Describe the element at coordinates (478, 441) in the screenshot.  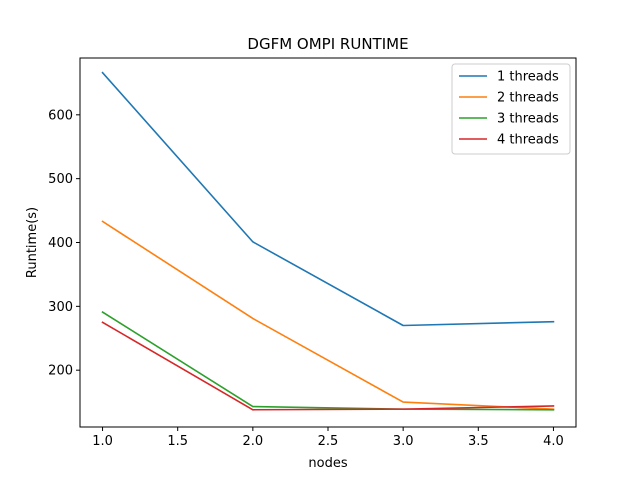
I see `x-tick-label: 3.5` at that location.